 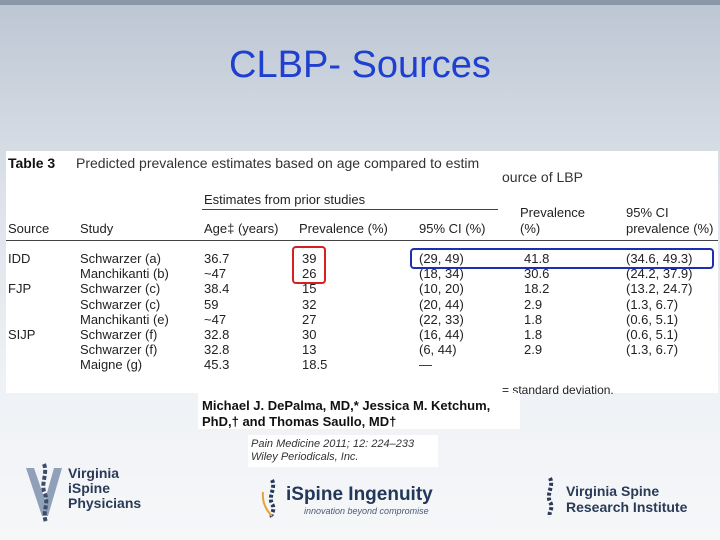 What do you see at coordinates (217, 289) in the screenshot?
I see `table-cell-age: 38.4` at bounding box center [217, 289].